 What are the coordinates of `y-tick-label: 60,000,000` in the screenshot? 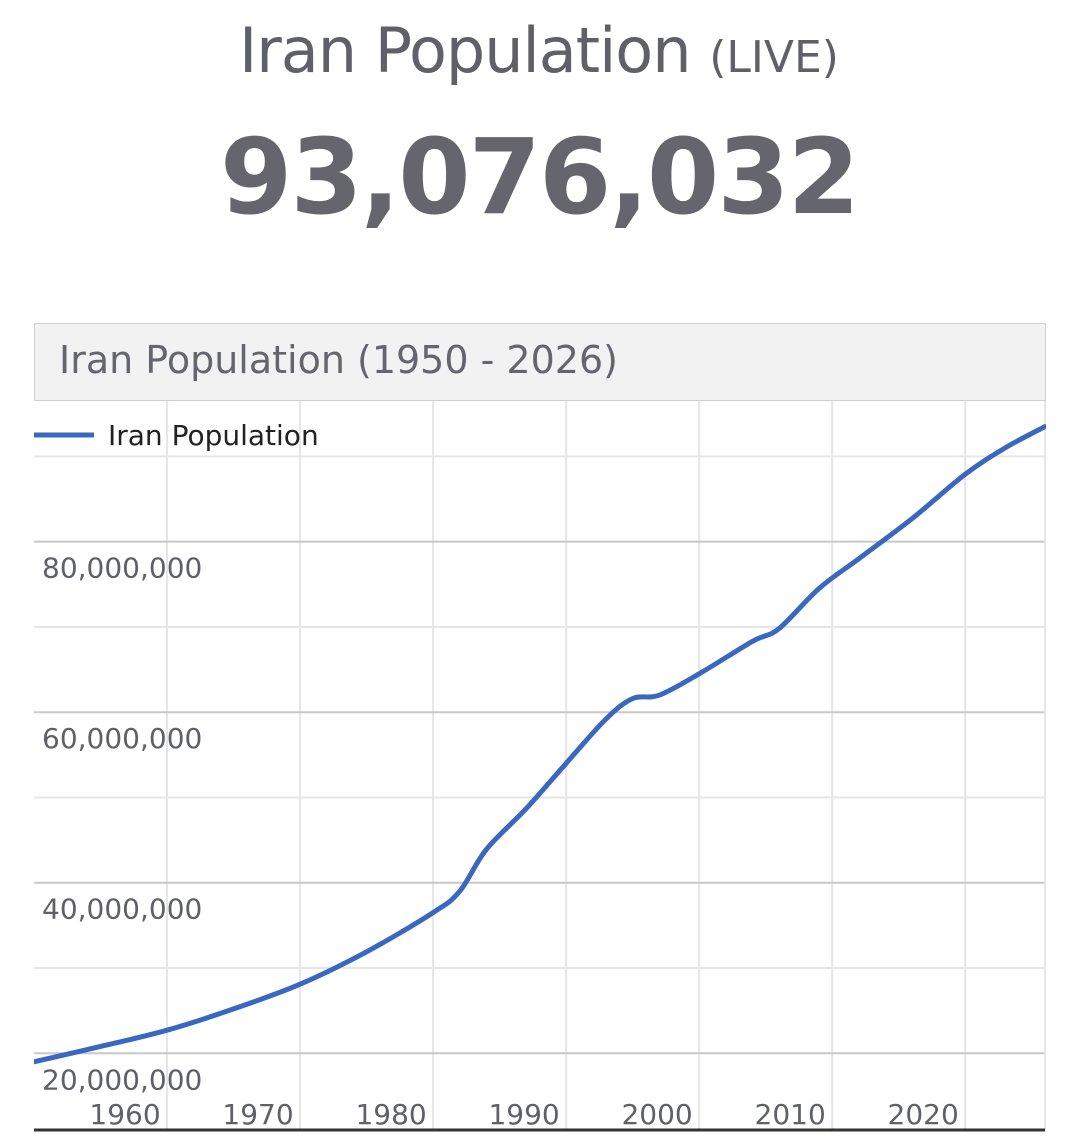 It's located at (122, 738).